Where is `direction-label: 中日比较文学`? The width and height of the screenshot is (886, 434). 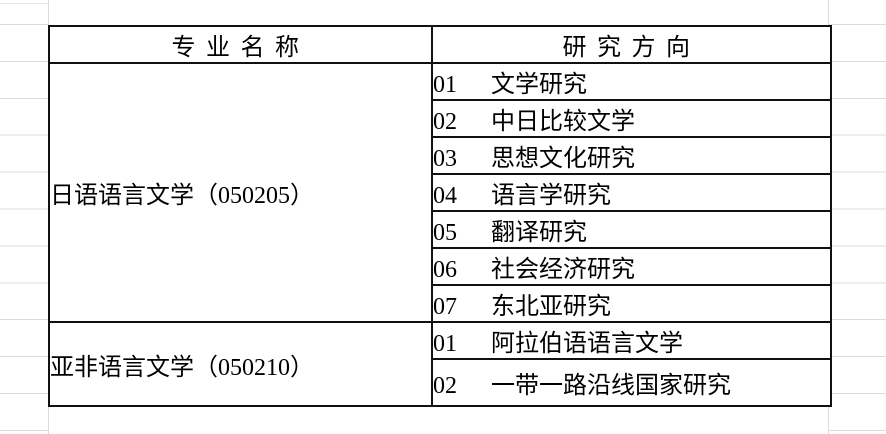 direction-label: 中日比较文学 is located at coordinates (563, 122).